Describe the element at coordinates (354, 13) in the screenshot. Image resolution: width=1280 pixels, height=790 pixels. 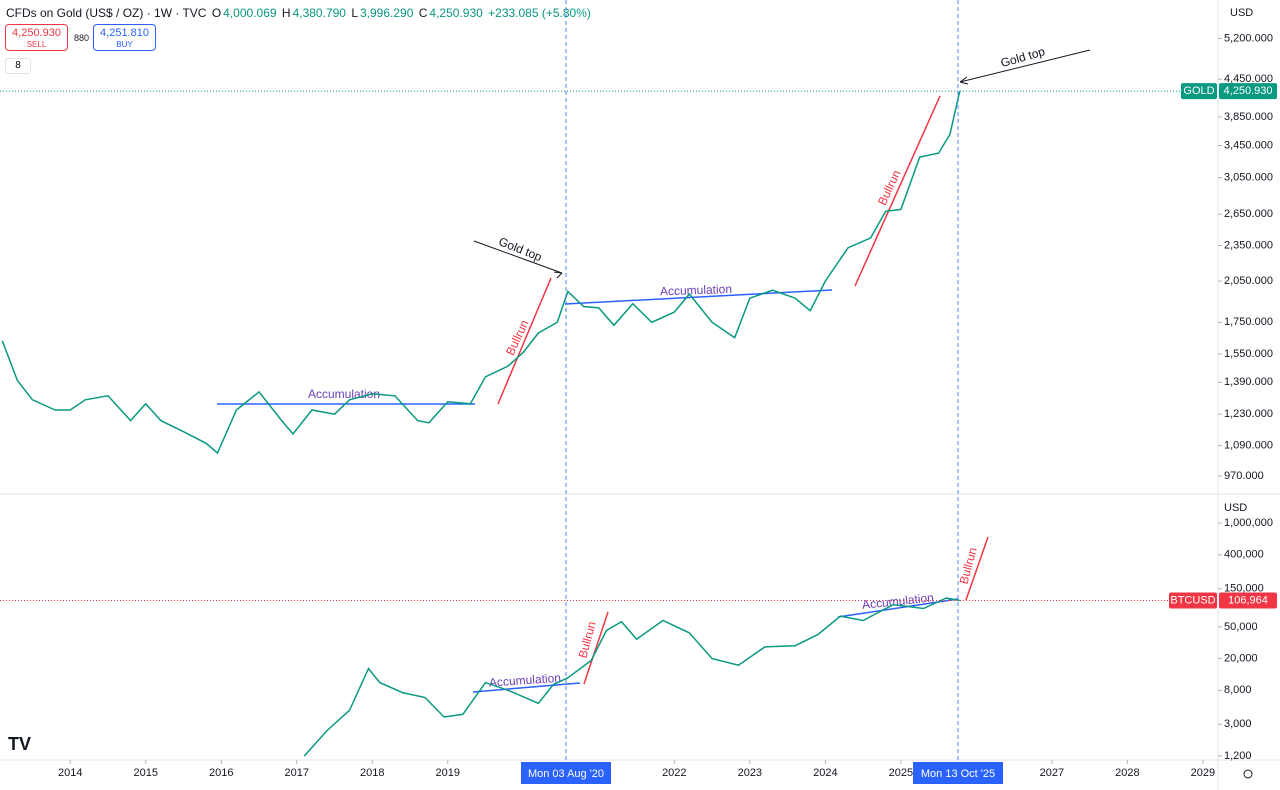
I see `ohlc-key: L` at that location.